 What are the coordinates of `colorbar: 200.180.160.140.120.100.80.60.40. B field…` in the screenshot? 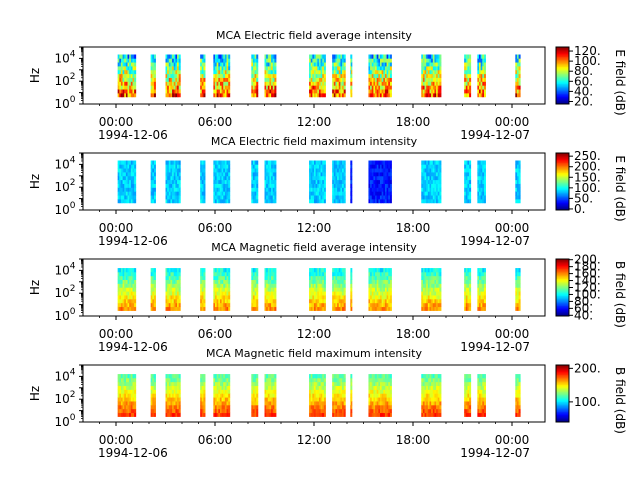 It's located at (591, 290).